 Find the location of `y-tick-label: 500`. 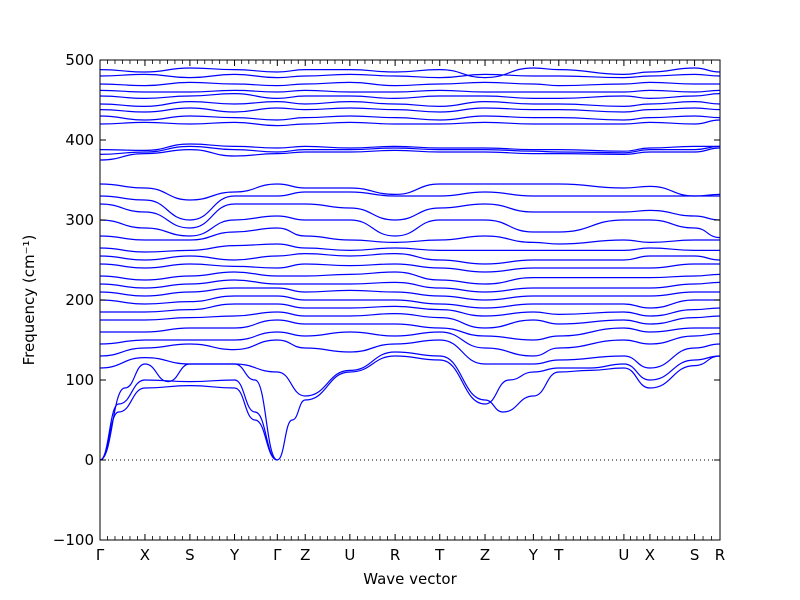

y-tick-label: 500 is located at coordinates (79, 60).